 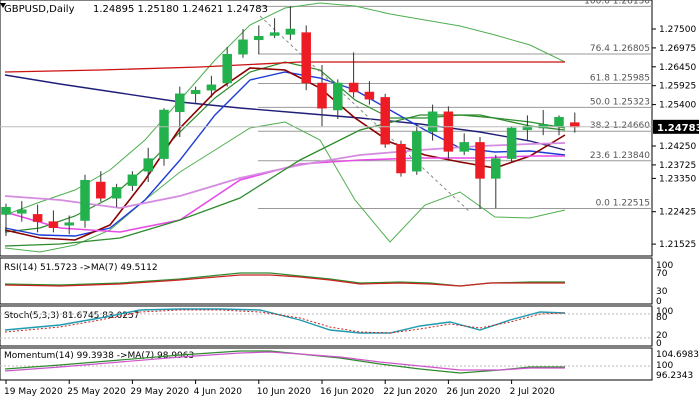 I want to click on chart-header-ohlc: 1.24895 1.25180 1.24621 1.24783, so click(x=180, y=9).